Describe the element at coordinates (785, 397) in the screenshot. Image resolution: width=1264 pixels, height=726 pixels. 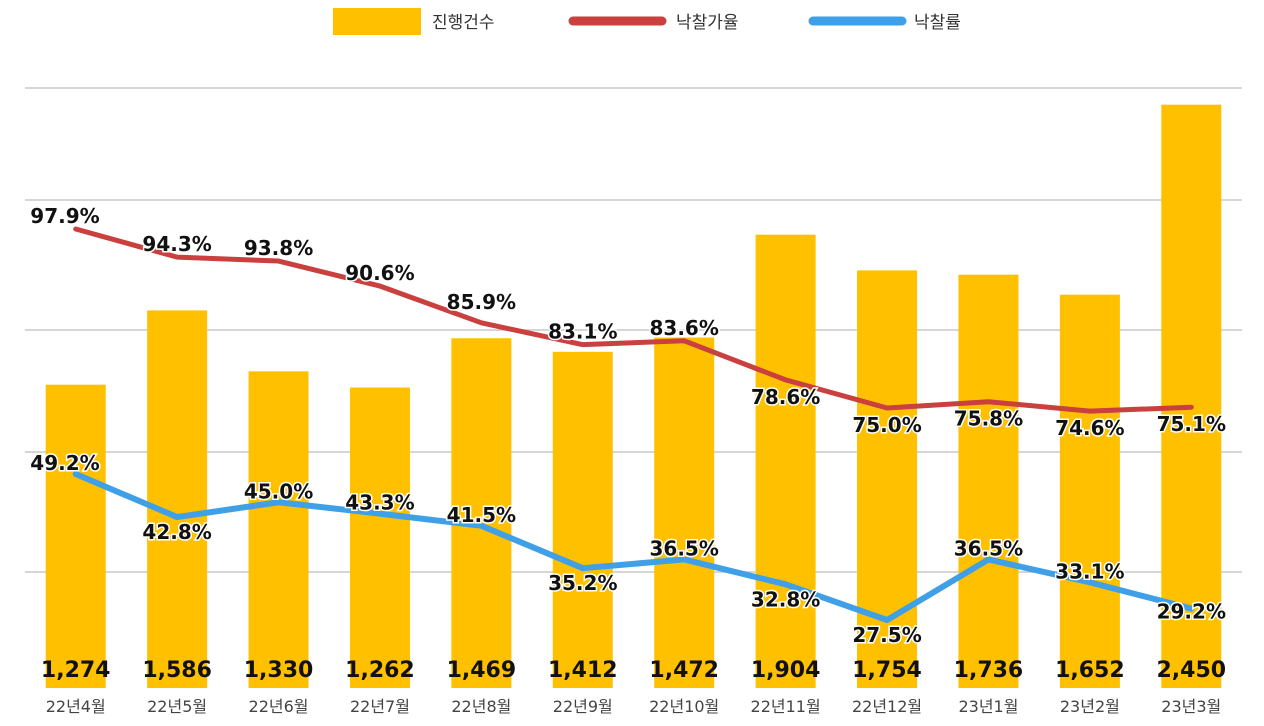
I see `rate-value-label-7: 78.6%` at that location.